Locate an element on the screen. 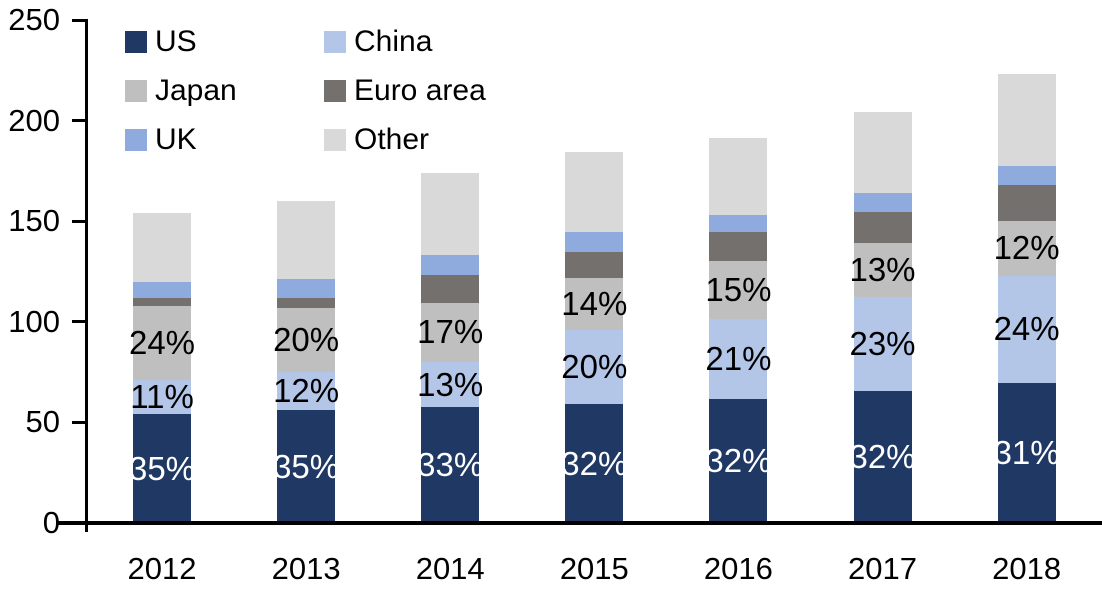 This screenshot has width=1102, height=598. data-label-china: 13% is located at coordinates (450, 384).